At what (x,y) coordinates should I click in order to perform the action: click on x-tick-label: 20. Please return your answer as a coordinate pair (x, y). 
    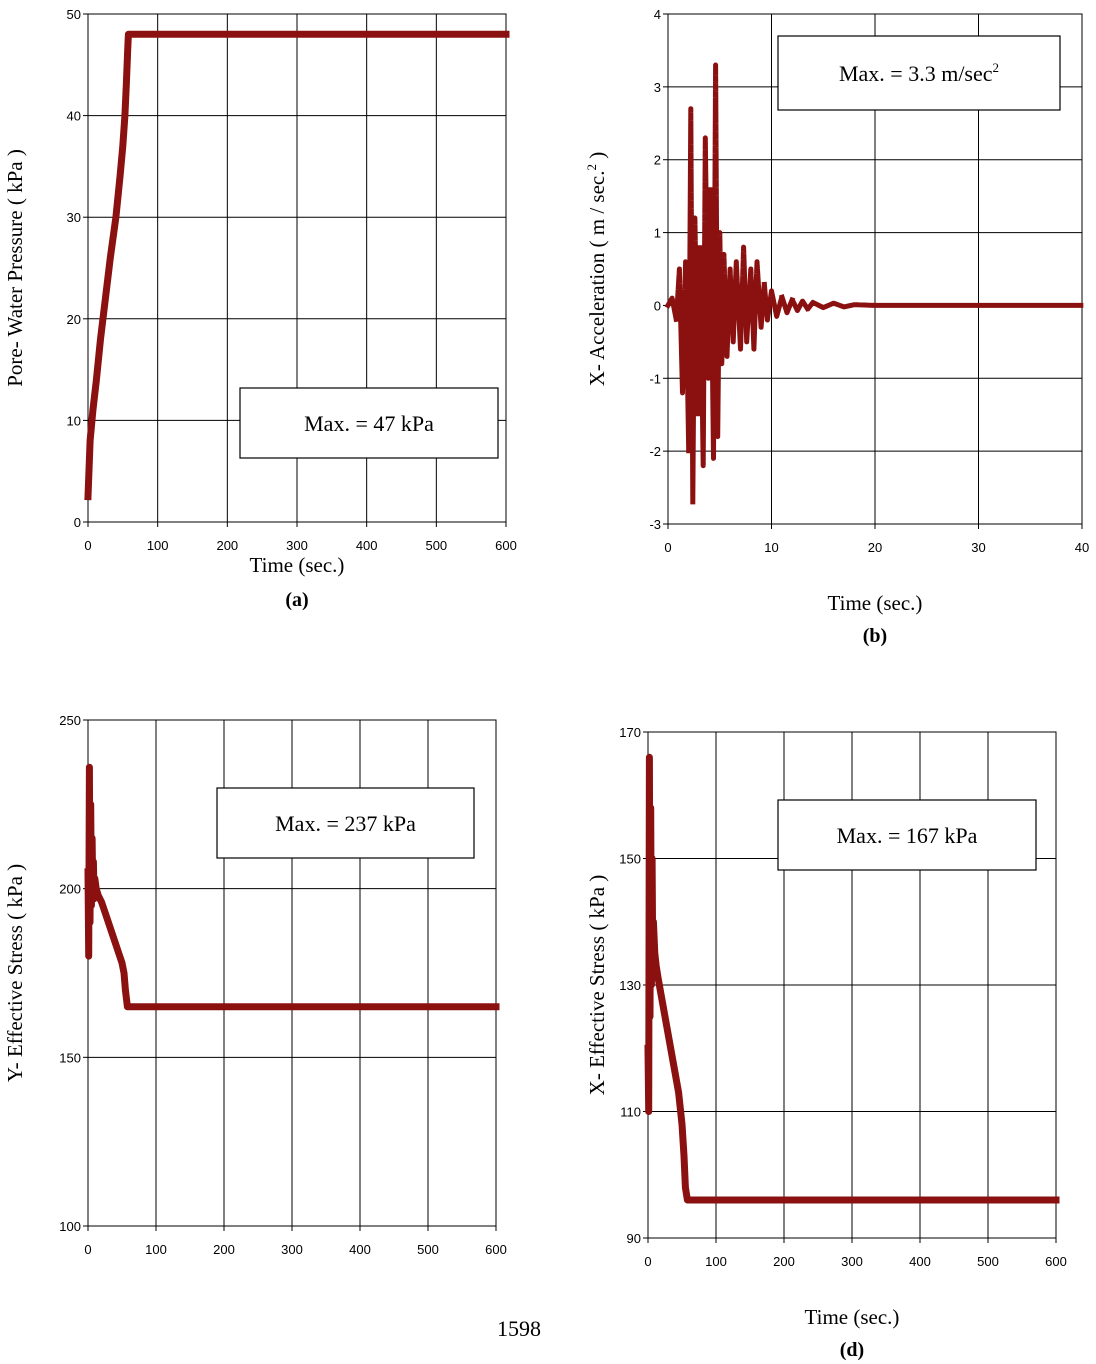
    Looking at the image, I should click on (875, 547).